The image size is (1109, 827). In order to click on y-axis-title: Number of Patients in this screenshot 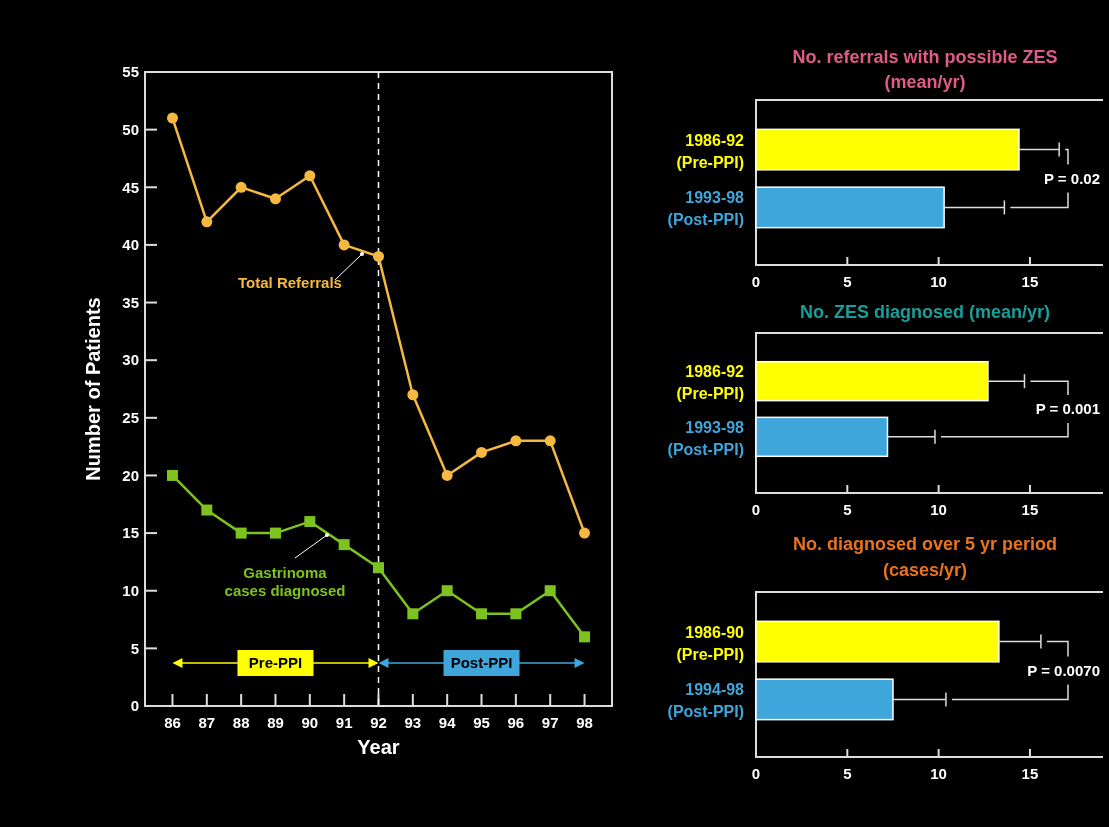, I will do `click(93, 389)`.